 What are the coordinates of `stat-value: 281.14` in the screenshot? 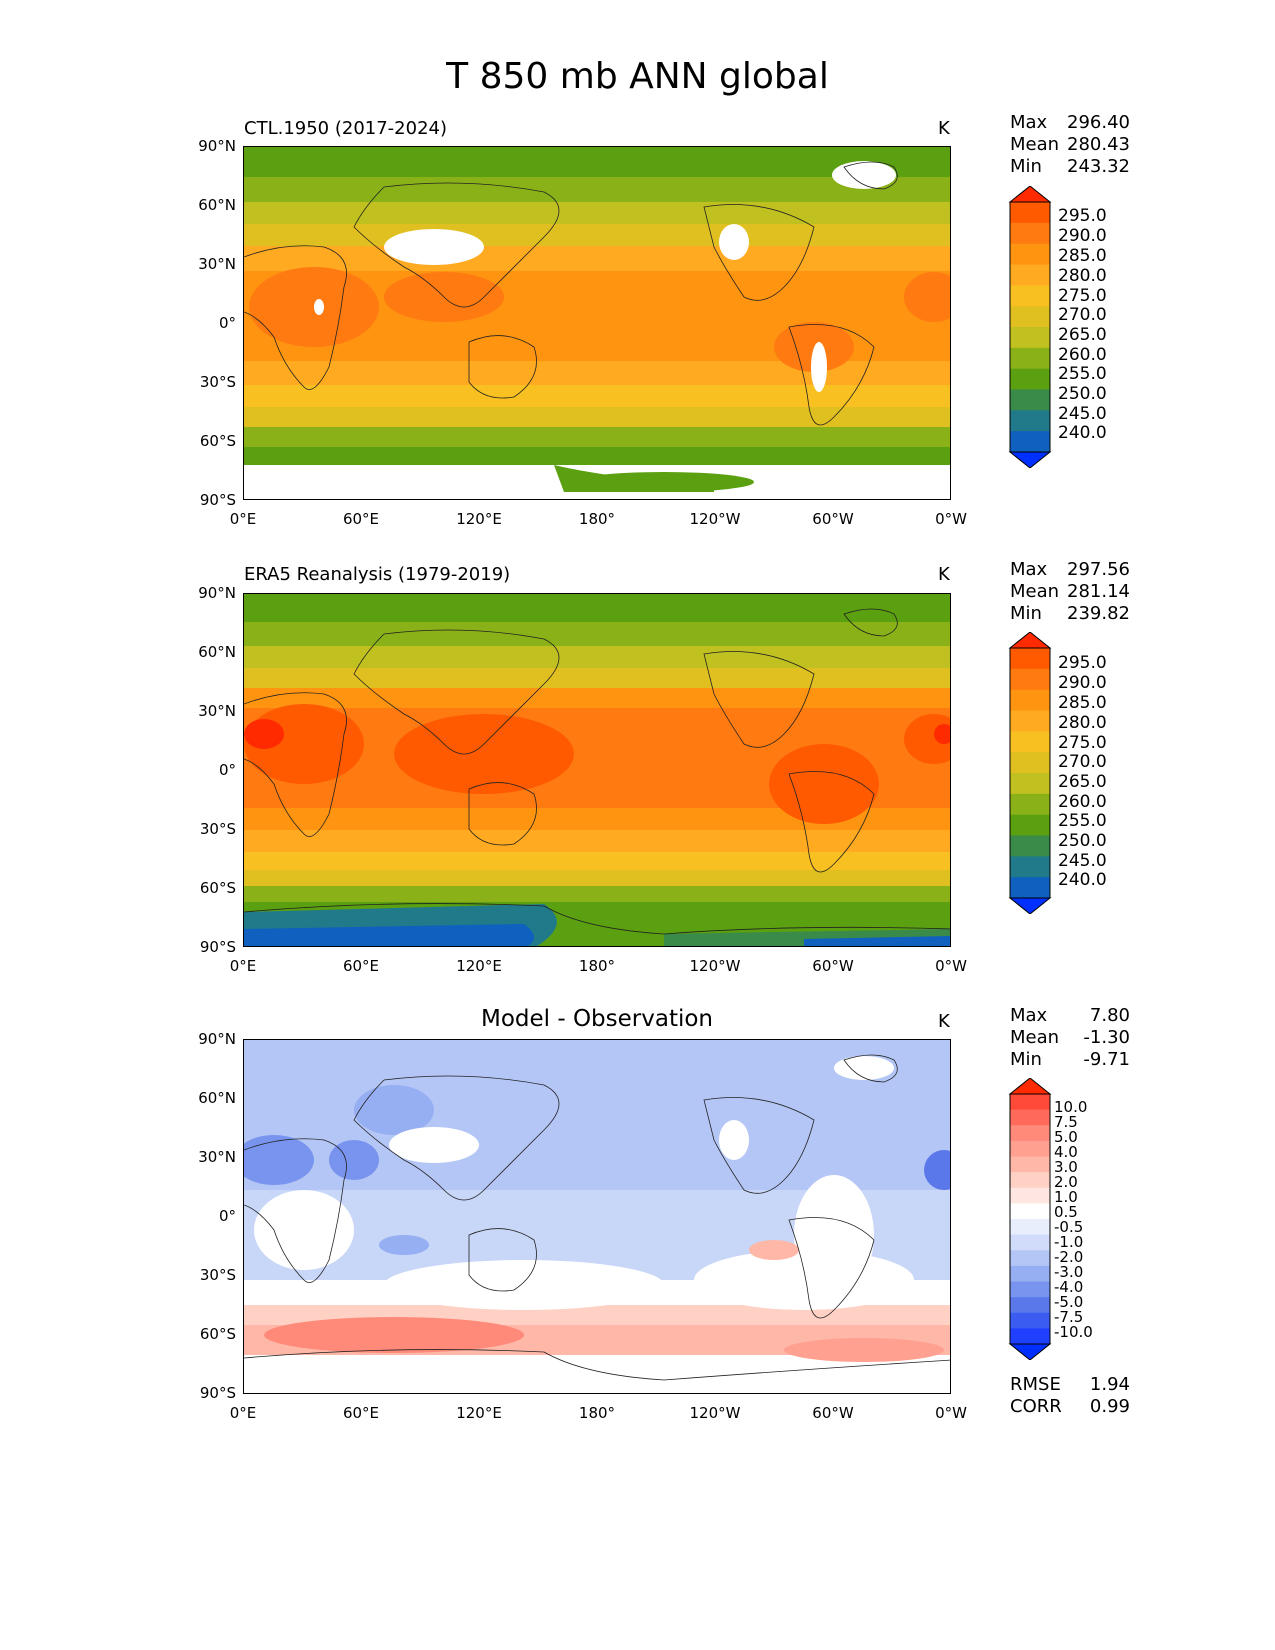 It's located at (1098, 591).